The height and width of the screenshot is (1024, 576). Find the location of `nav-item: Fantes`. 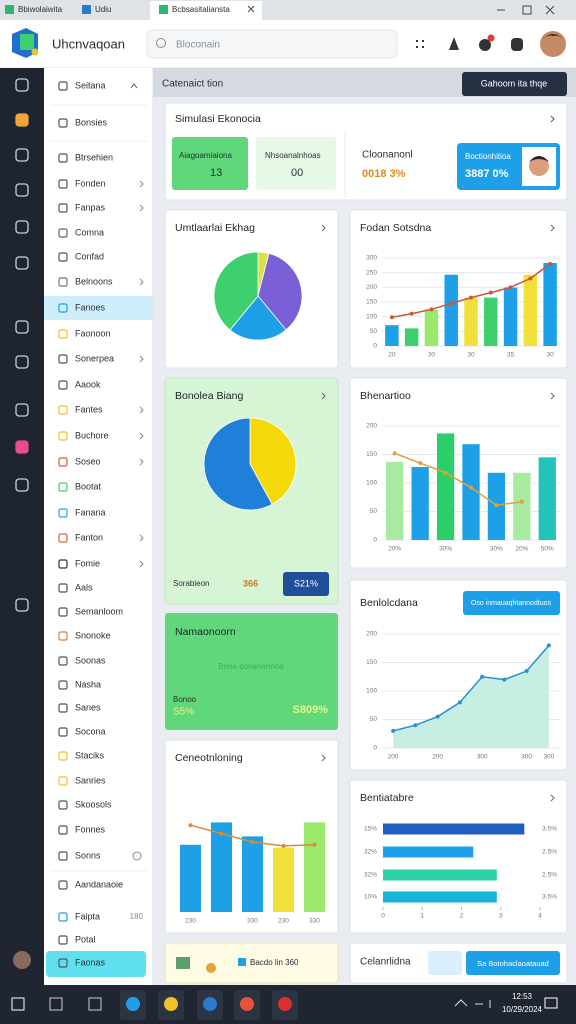

nav-item: Fantes is located at coordinates (89, 409).